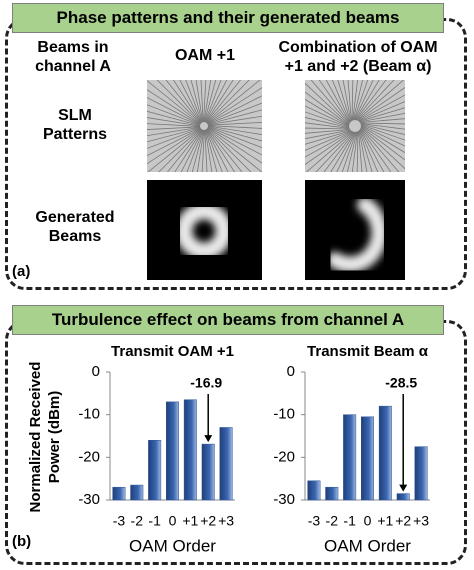 The width and height of the screenshot is (474, 570). I want to click on beam-crescent, so click(357, 235).